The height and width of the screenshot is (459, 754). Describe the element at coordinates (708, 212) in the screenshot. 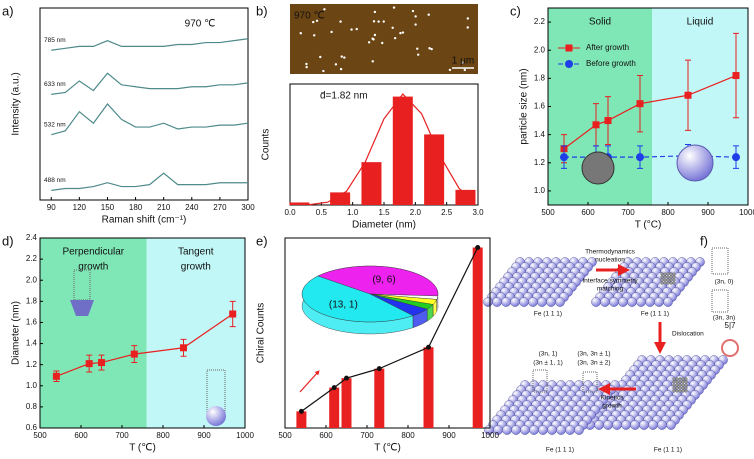

I see `x-tick-label: 900` at that location.